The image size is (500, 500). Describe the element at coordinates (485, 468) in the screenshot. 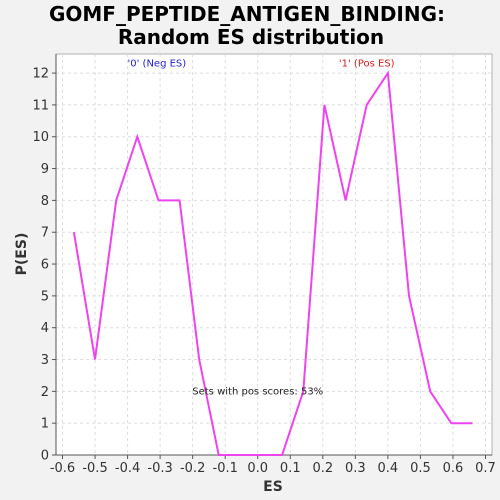

I see `x-tick-label: 0.7` at that location.